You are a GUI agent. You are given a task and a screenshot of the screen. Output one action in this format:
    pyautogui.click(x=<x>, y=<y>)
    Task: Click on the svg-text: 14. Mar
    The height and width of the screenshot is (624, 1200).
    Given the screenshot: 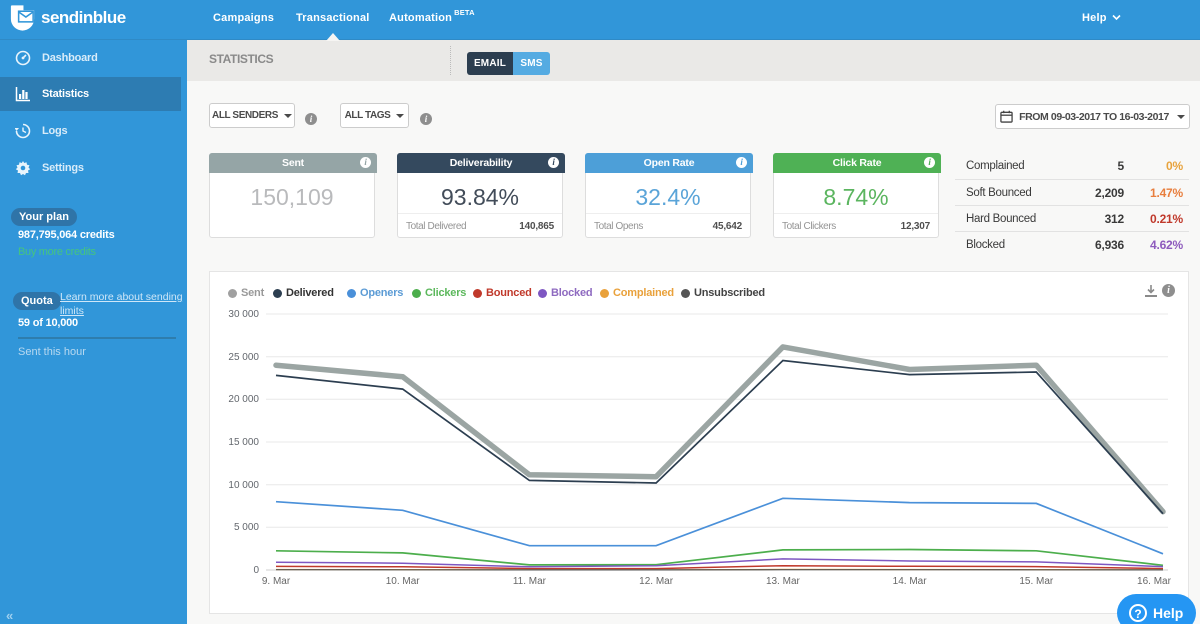 What is the action you would take?
    pyautogui.click(x=910, y=581)
    